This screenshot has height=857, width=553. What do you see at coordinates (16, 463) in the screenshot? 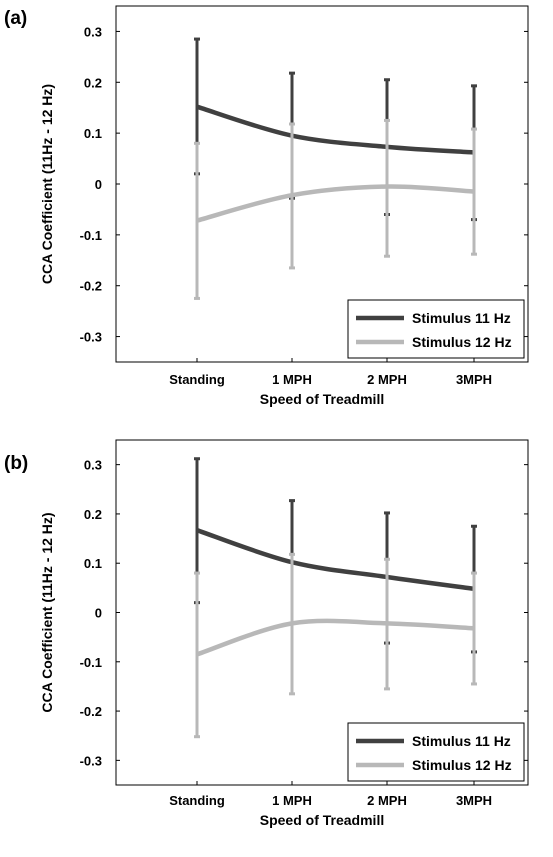
I see `panel-label: (b)` at bounding box center [16, 463].